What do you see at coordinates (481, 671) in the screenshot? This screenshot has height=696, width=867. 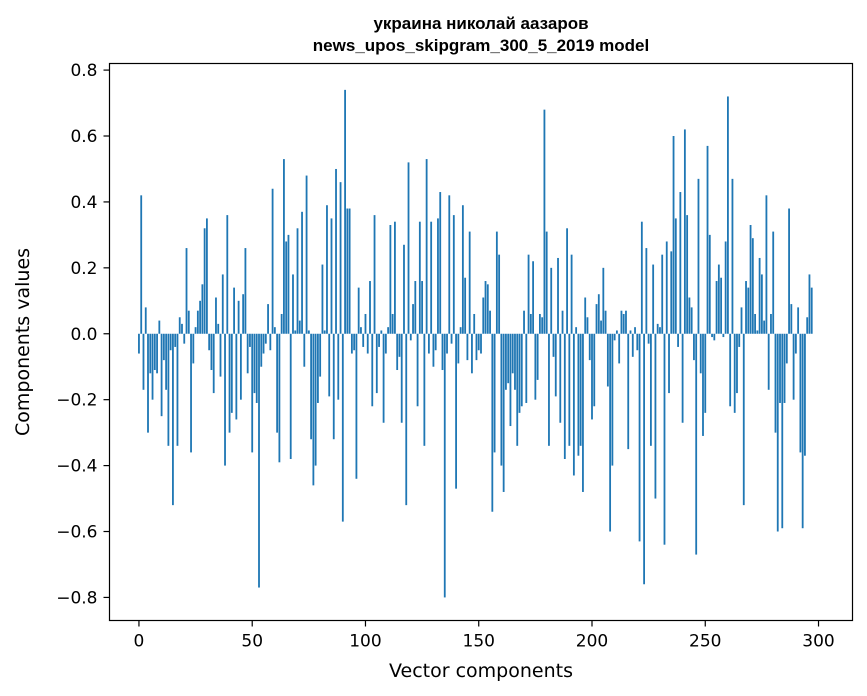 I see `x-axis-label: Vector components` at bounding box center [481, 671].